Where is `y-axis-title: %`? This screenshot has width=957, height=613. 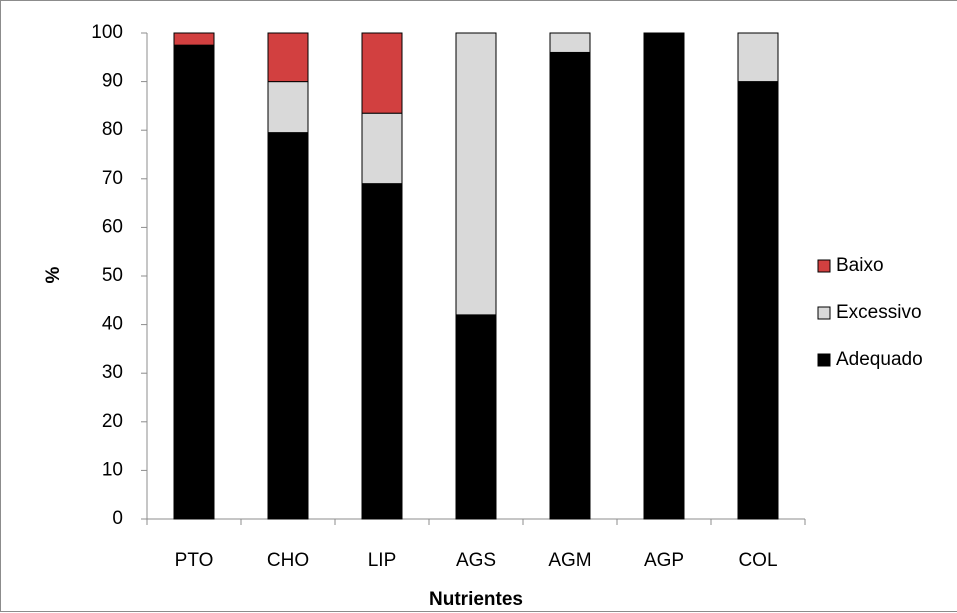
y-axis-title: % is located at coordinates (53, 274).